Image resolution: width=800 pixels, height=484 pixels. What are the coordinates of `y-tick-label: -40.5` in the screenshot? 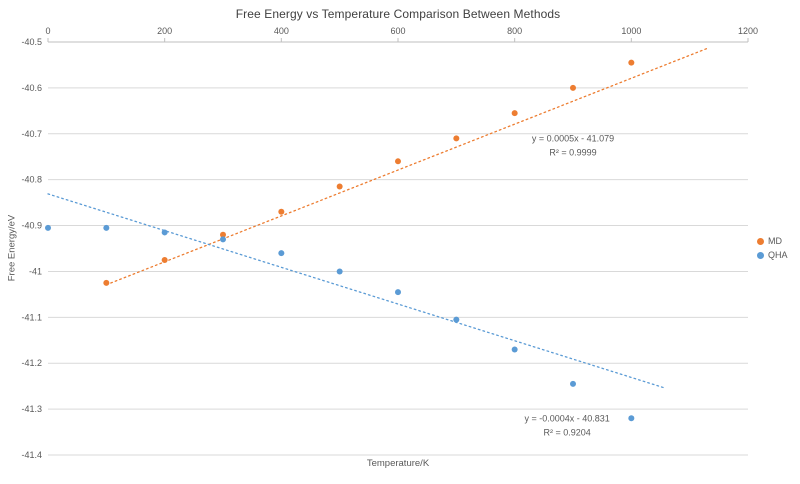 It's located at (31, 42).